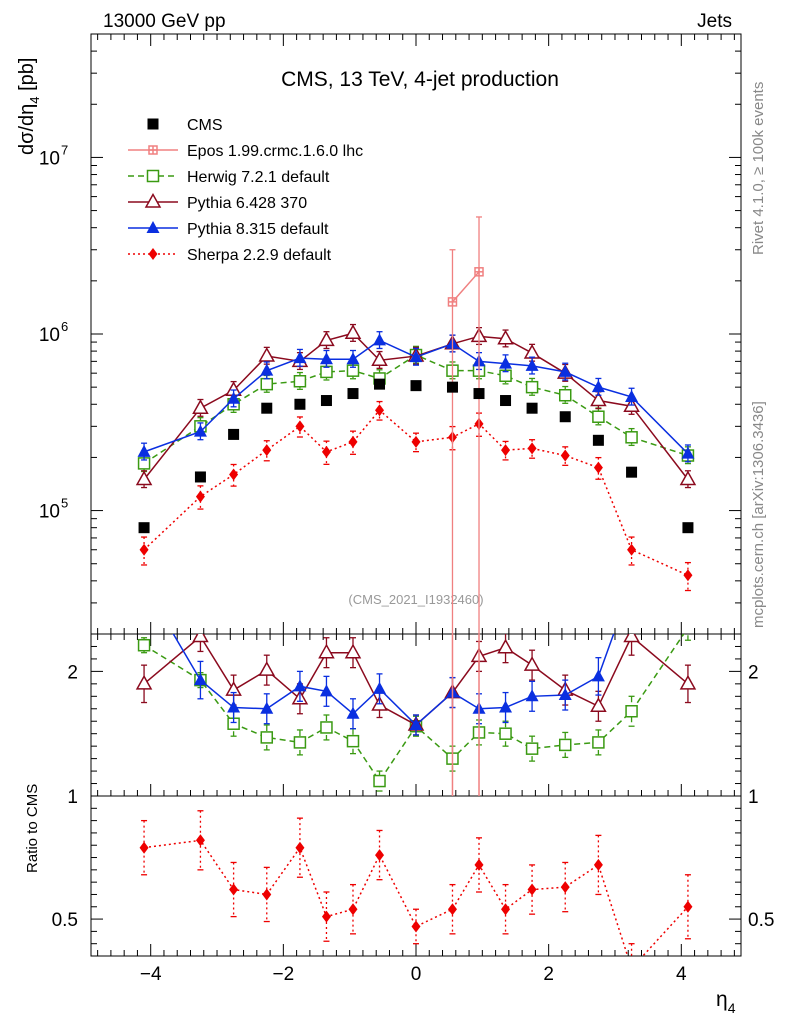 The width and height of the screenshot is (786, 1024). I want to click on x-tick-label: −2, so click(284, 974).